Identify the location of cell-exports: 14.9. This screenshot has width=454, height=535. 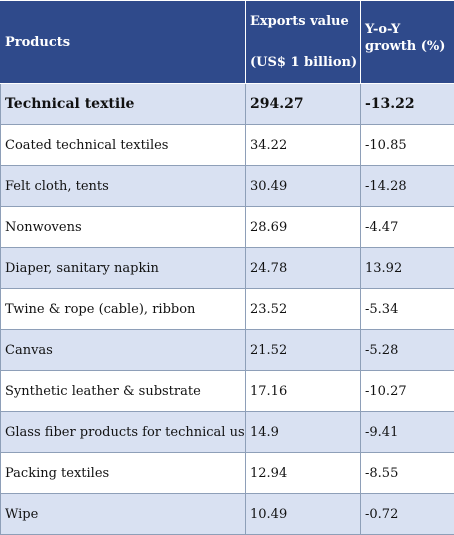
(303, 432).